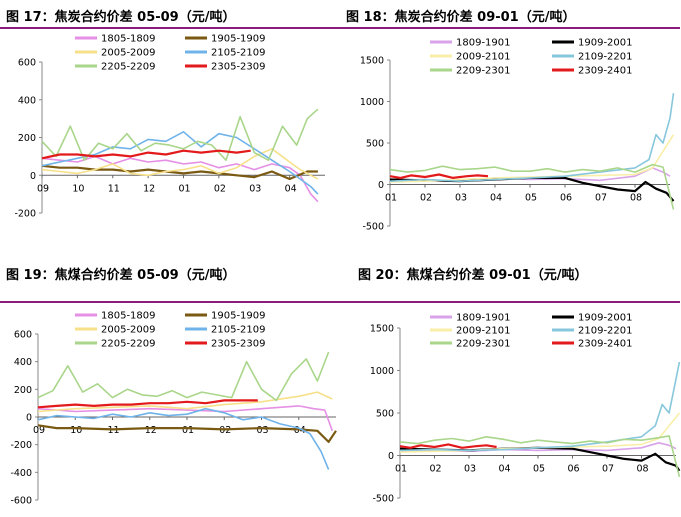 This screenshot has height=517, width=681. I want to click on chart-title: 图 18：焦炭合约价差 09-01（元/吨）, so click(461, 17).